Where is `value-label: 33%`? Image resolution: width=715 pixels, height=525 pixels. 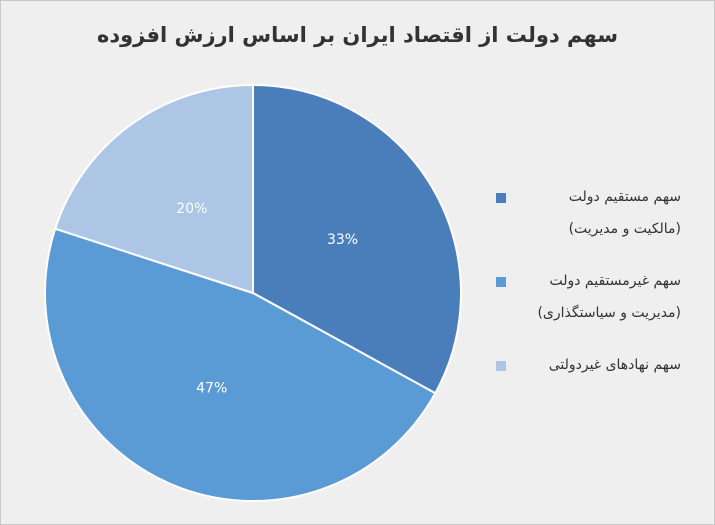
value-label: 33% is located at coordinates (342, 240).